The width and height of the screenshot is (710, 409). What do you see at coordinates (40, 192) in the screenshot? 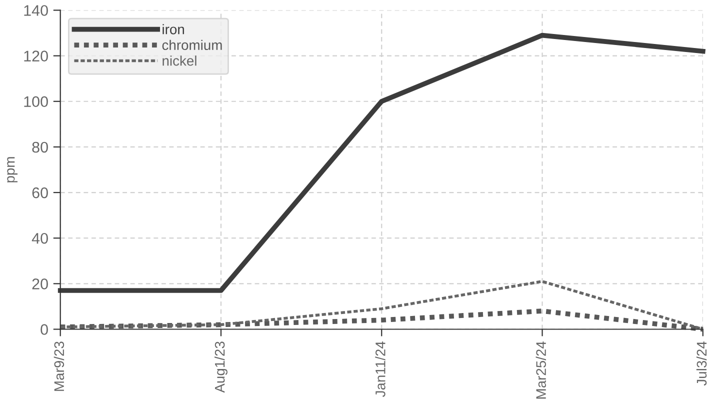
I see `y-tick-label: 60` at bounding box center [40, 192].